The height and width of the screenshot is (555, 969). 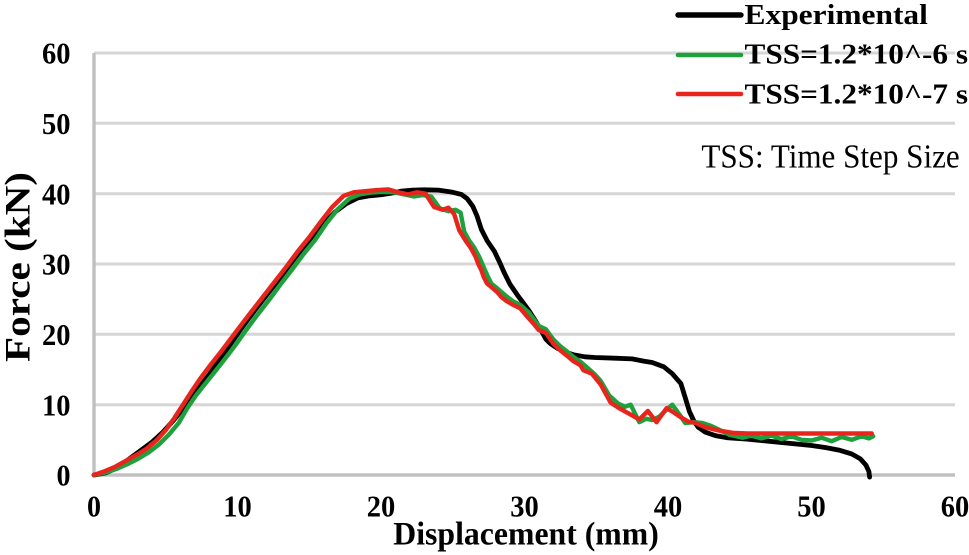 What do you see at coordinates (19, 267) in the screenshot?
I see `svg-text: Force (kN)` at bounding box center [19, 267].